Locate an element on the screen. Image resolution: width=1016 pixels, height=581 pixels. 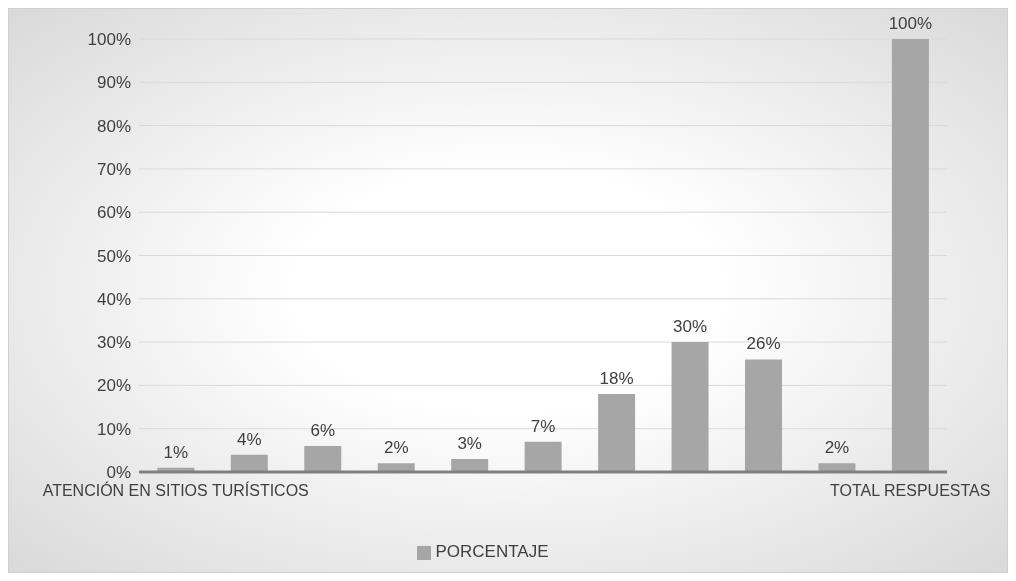
data-label: 1% is located at coordinates (176, 452).